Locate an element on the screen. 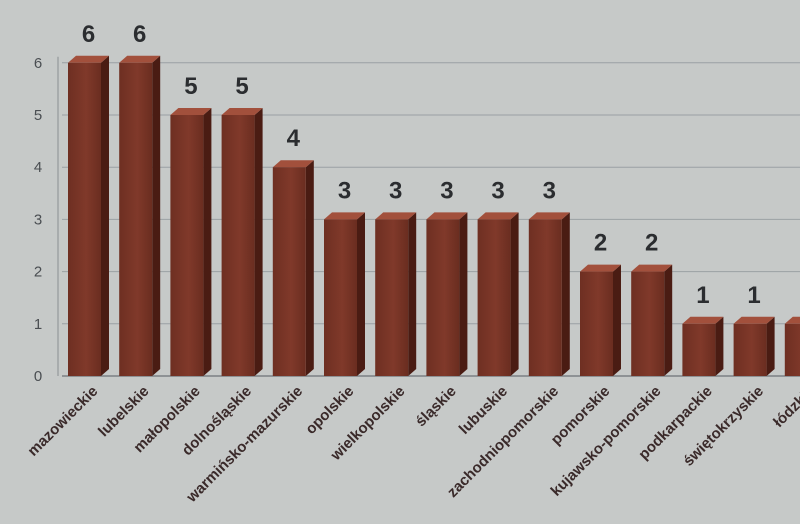 The width and height of the screenshot is (800, 524). y-tick-label: 0 is located at coordinates (38, 376).